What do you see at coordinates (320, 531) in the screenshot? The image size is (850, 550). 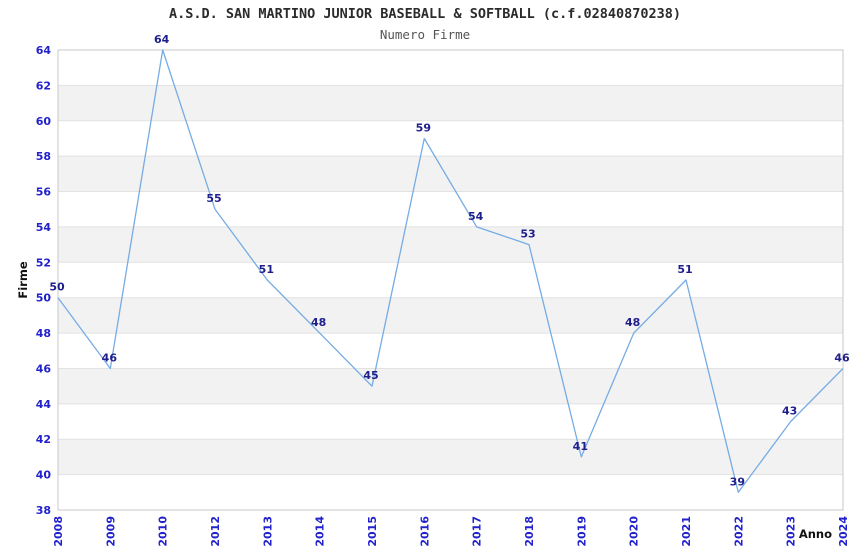 I see `x-tick-label: 2014` at bounding box center [320, 531].